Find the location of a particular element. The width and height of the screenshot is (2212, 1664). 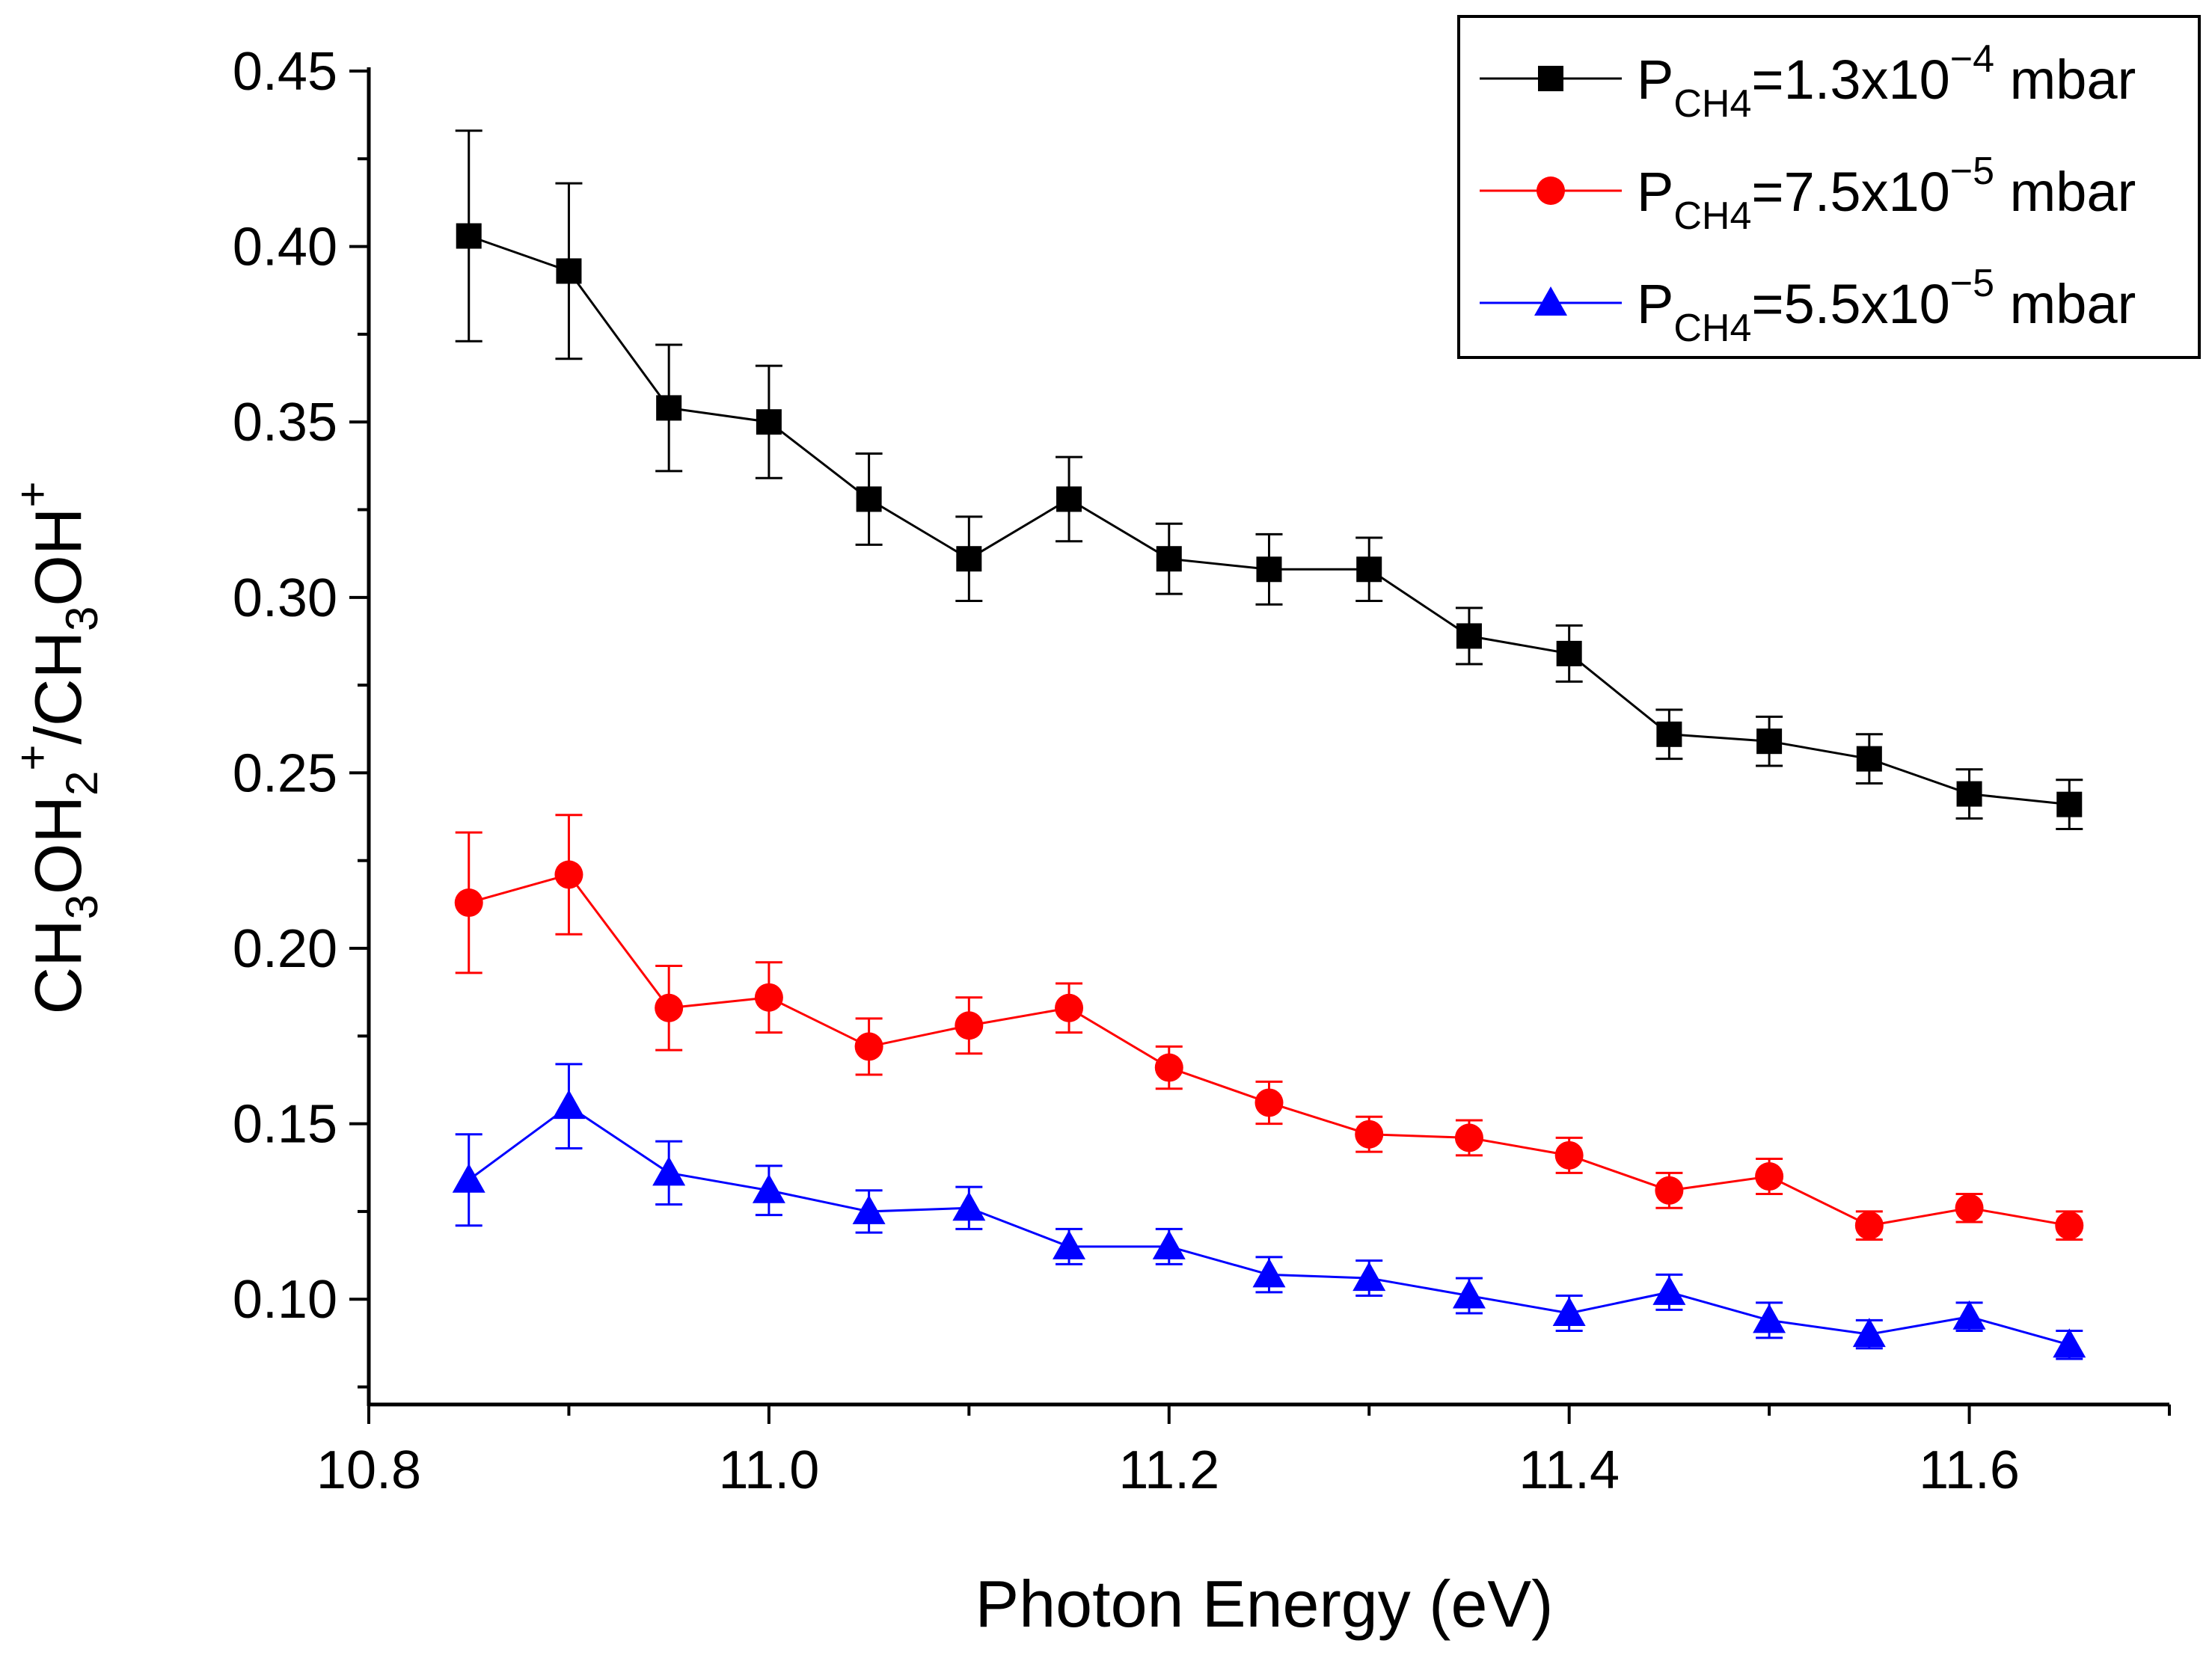

y-axis-title-part: /CH is located at coordinates (58, 688).